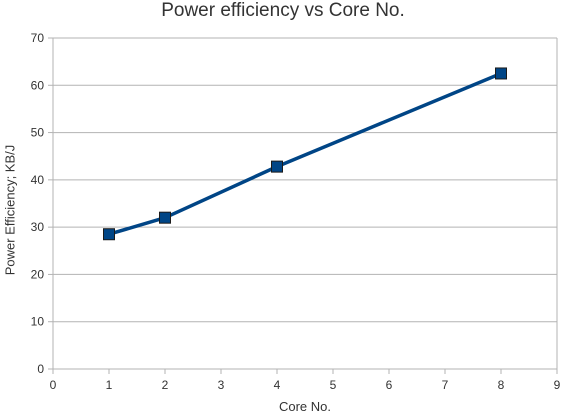 Image resolution: width=566 pixels, height=417 pixels. I want to click on x-tick-label: 6, so click(389, 385).